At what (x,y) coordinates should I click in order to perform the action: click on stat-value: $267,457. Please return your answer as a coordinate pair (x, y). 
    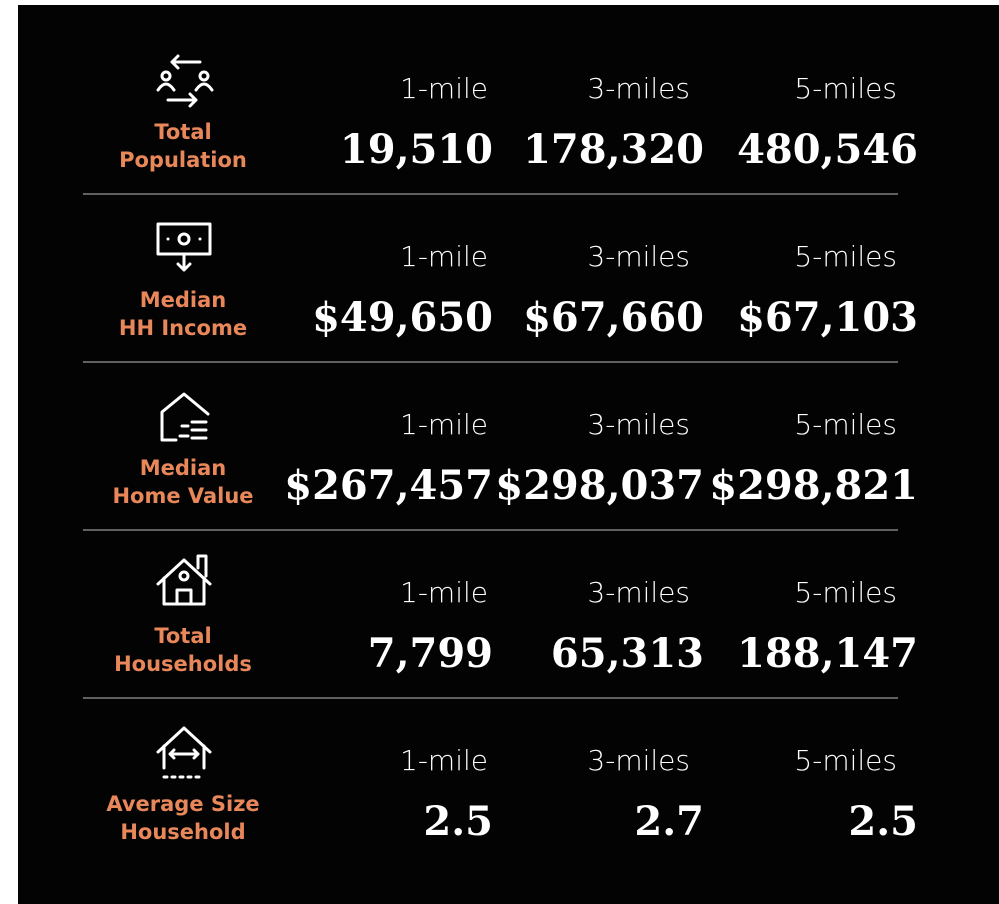
    Looking at the image, I should click on (388, 485).